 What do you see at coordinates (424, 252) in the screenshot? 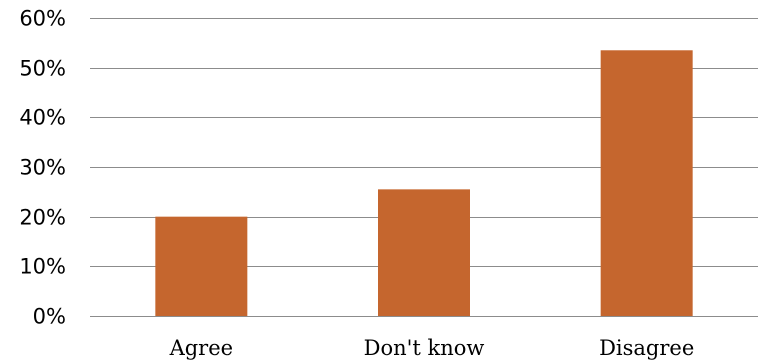
I see `bar-don-t-know` at bounding box center [424, 252].